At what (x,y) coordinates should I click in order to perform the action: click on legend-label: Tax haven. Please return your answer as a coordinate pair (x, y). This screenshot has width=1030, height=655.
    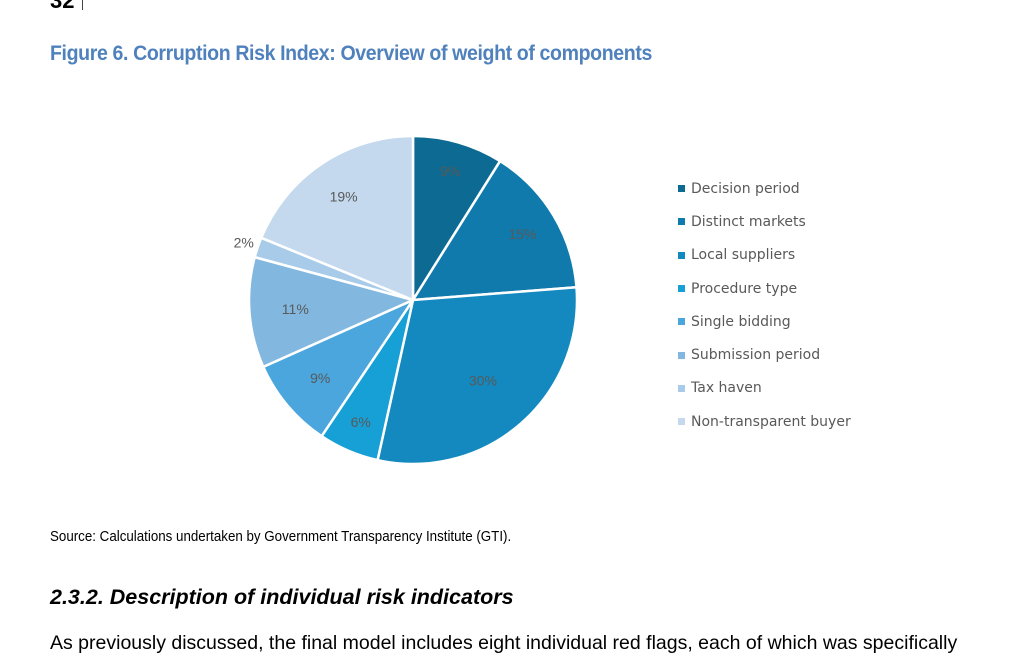
    Looking at the image, I should click on (726, 388).